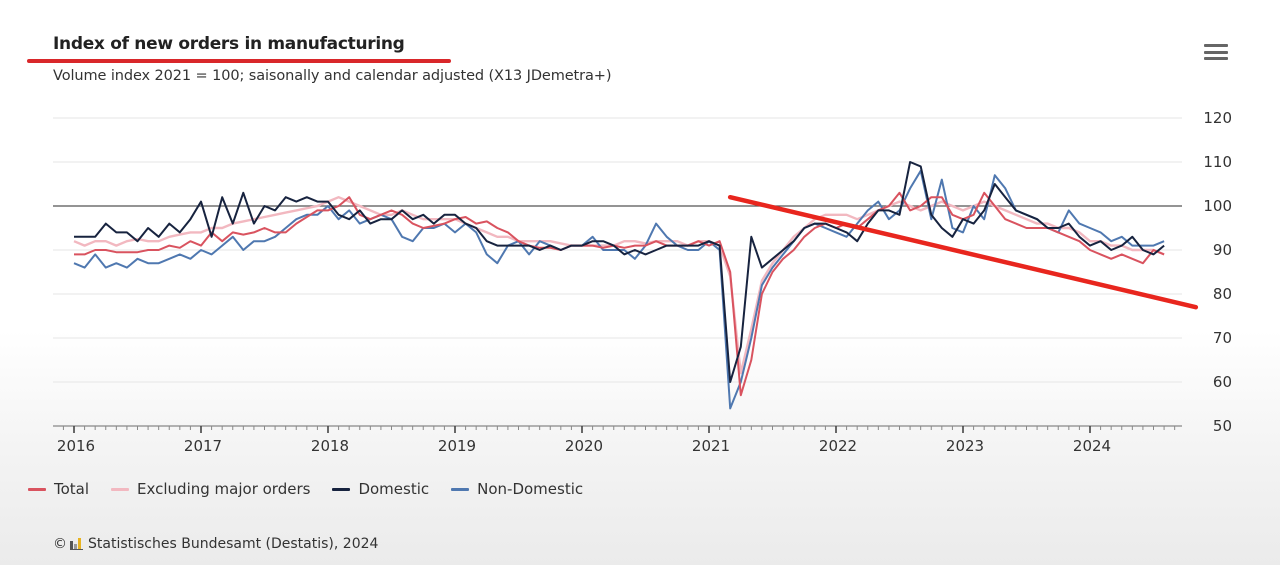 This screenshot has width=1280, height=565. Describe the element at coordinates (965, 446) in the screenshot. I see `x-tick-label: 2023` at that location.